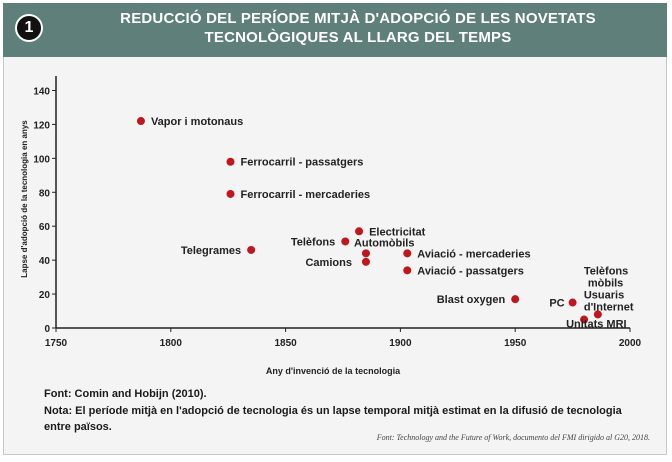 This screenshot has height=462, width=672. Describe the element at coordinates (171, 343) in the screenshot. I see `x-tick-label: 1800` at that location.